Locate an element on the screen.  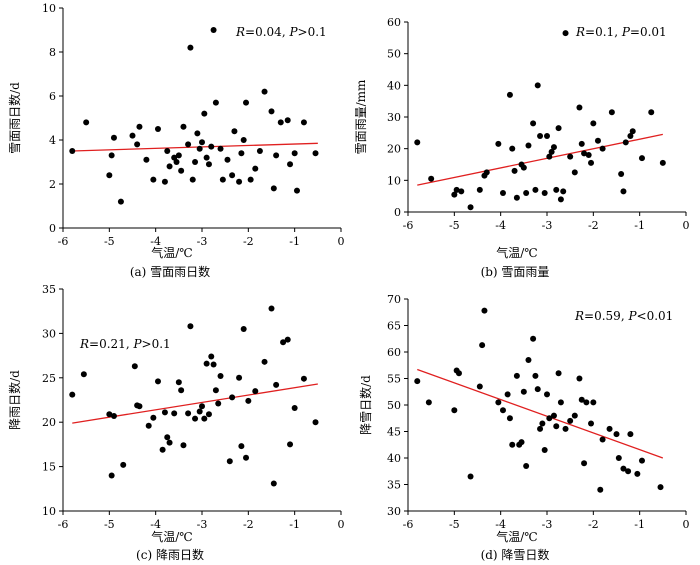
r-value: =0.1 is located at coordinates (599, 32).